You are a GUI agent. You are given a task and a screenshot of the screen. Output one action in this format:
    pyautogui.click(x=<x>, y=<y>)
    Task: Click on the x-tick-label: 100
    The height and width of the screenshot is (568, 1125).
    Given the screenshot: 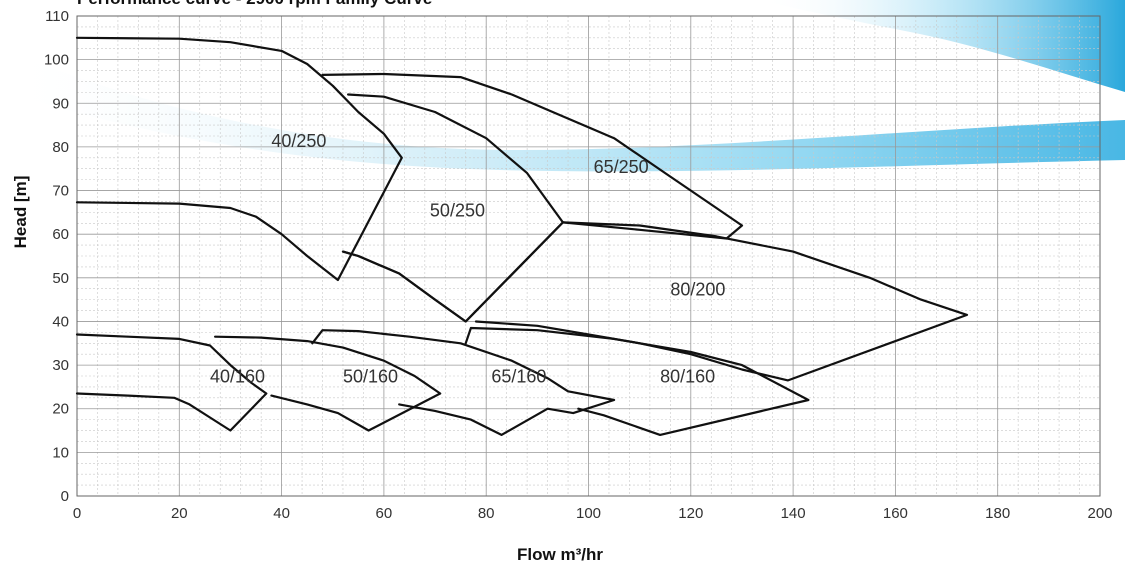 What is the action you would take?
    pyautogui.click(x=588, y=513)
    